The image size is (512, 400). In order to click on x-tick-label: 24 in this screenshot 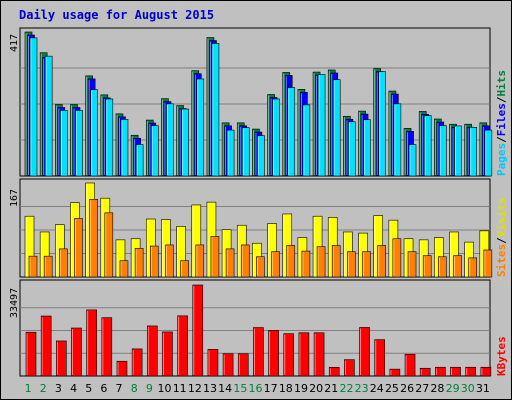, I will do `click(377, 388)`.